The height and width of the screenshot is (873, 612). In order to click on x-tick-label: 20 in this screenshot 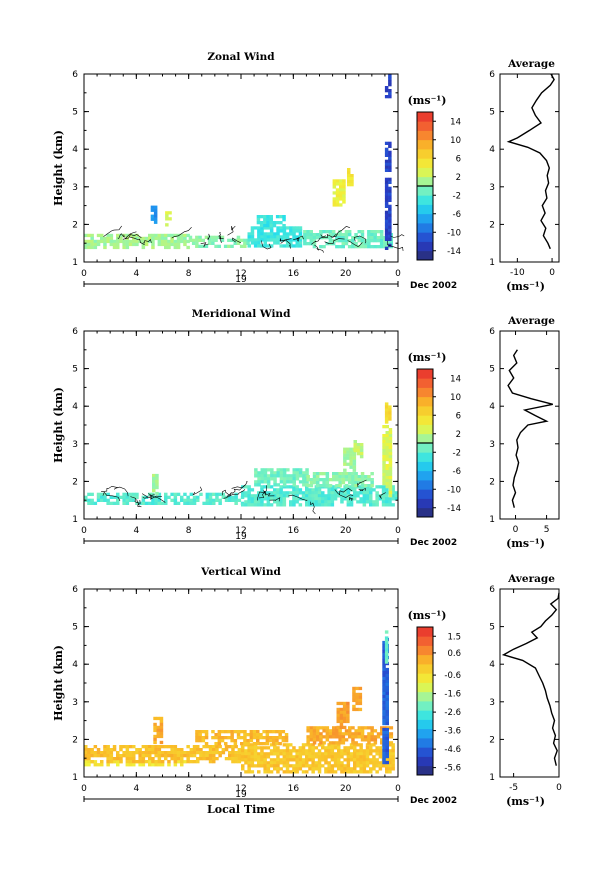, I will do `click(346, 789)`.